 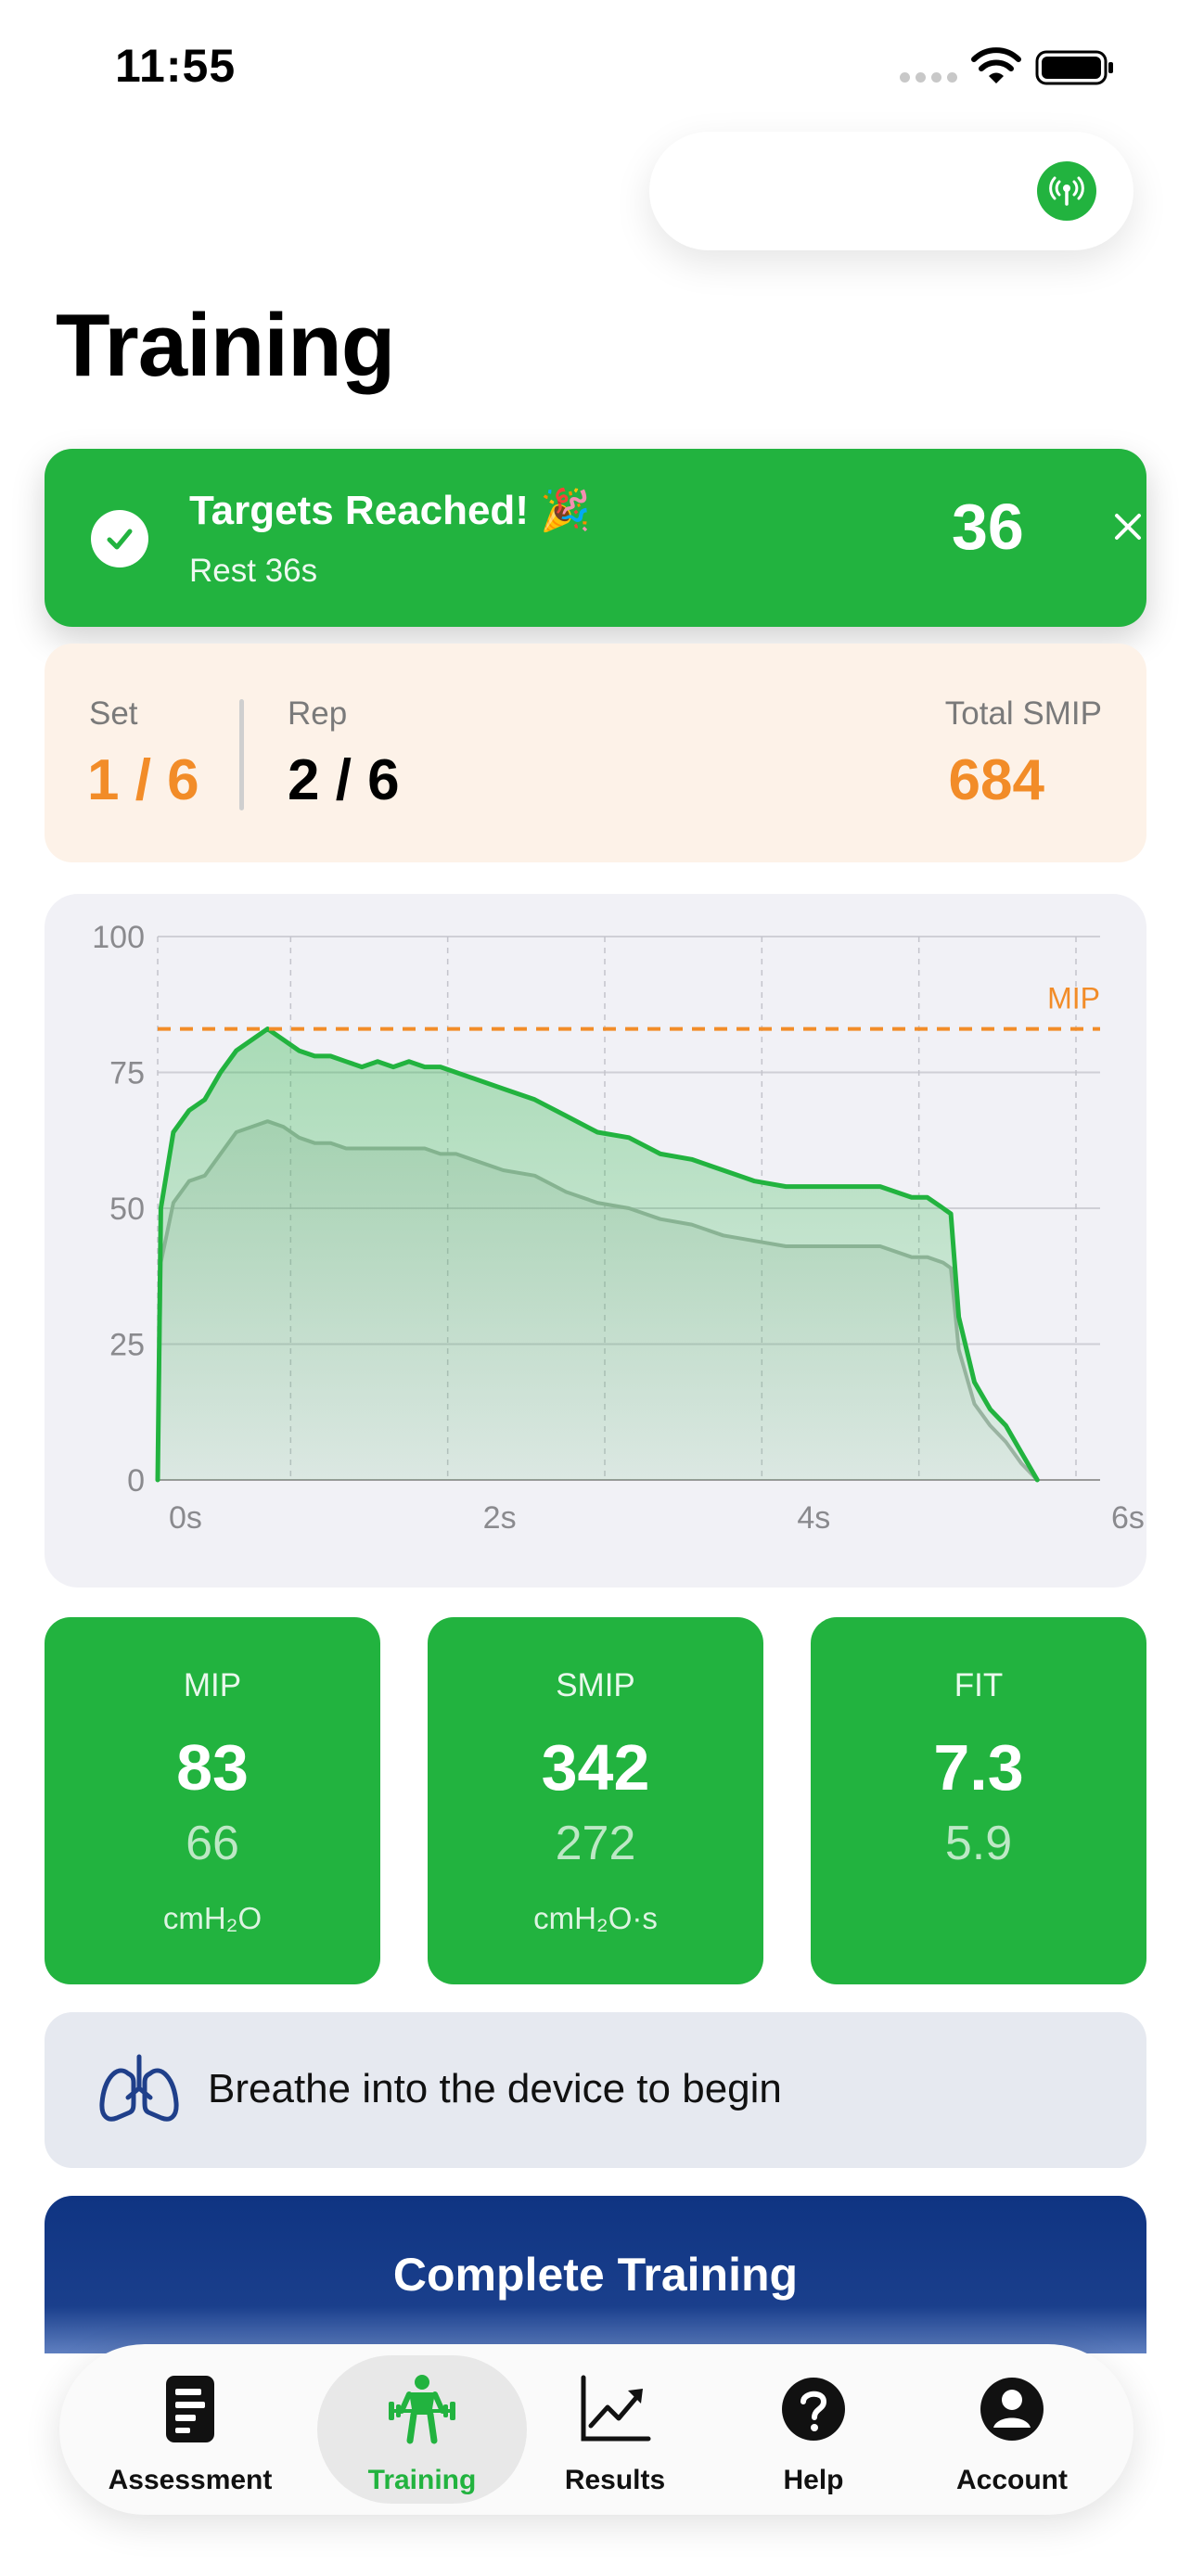 What do you see at coordinates (241, 754) in the screenshot?
I see `stat-divider` at bounding box center [241, 754].